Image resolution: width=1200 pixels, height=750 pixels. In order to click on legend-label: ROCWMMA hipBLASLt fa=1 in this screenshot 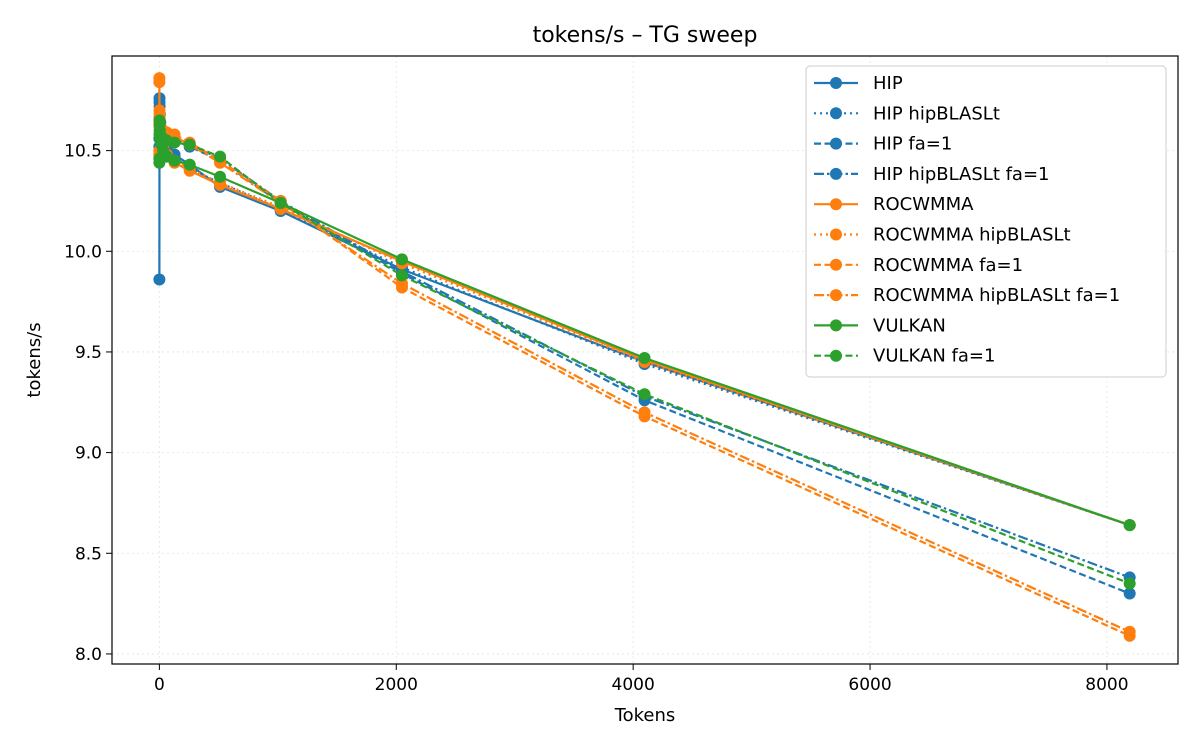, I will do `click(996, 295)`.